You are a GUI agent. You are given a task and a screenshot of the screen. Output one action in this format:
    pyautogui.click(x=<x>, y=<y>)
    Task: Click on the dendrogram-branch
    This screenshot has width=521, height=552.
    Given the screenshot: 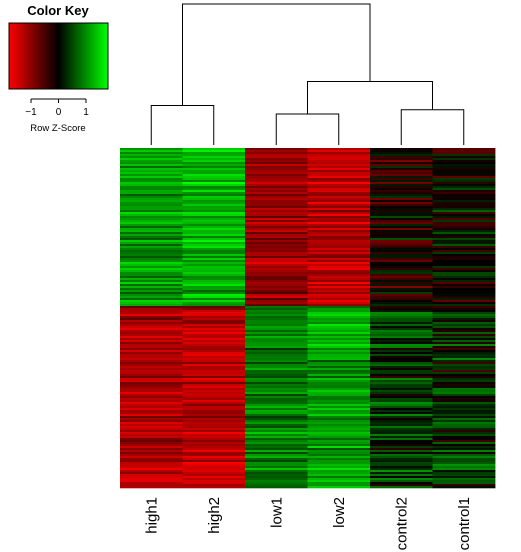 What is the action you would take?
    pyautogui.click(x=182, y=125)
    